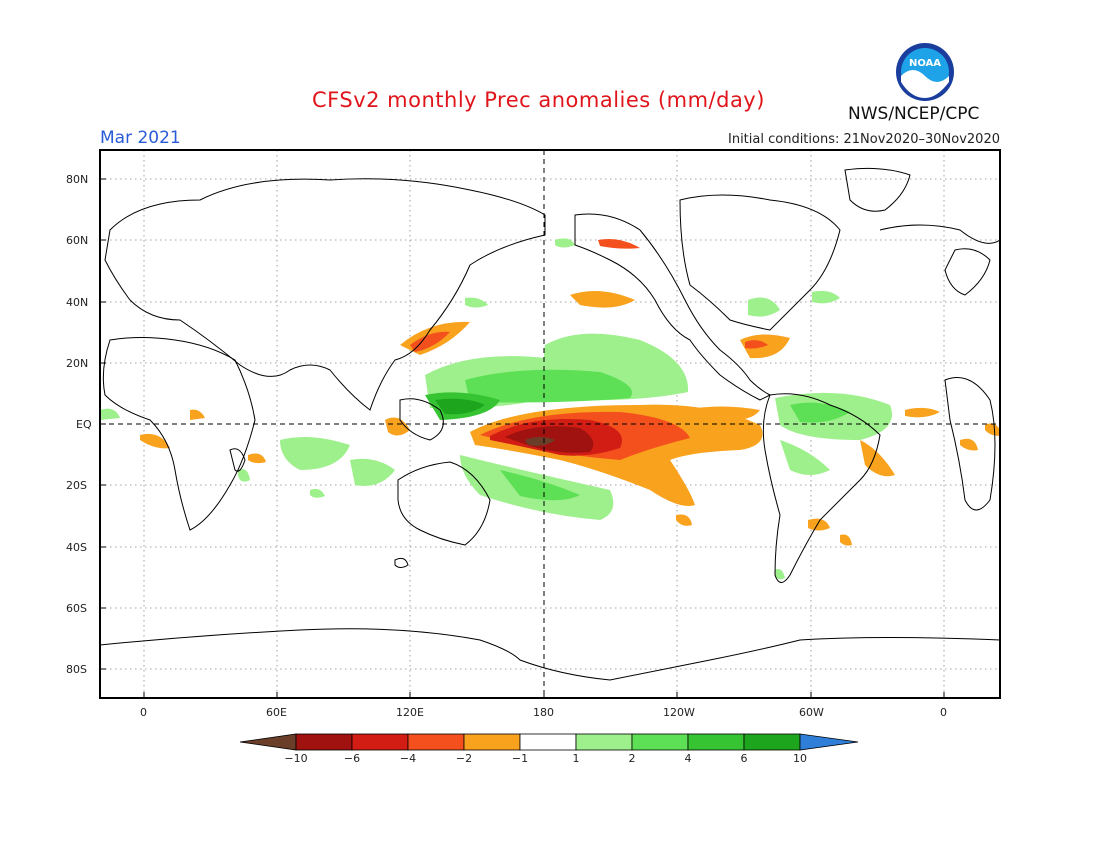  What do you see at coordinates (464, 758) in the screenshot?
I see `colorbar-label: −2` at bounding box center [464, 758].